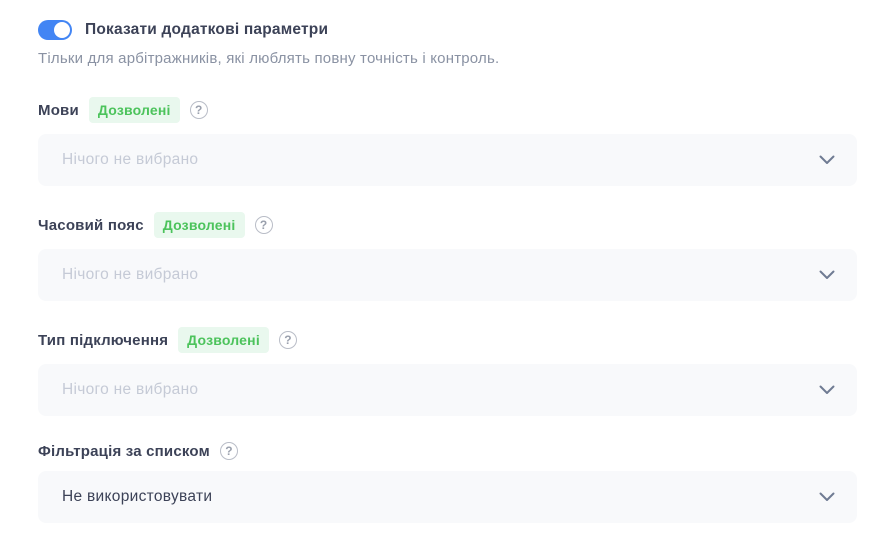 Image resolution: width=895 pixels, height=544 pixels. What do you see at coordinates (207, 29) in the screenshot?
I see `show-advanced-toggle-label: Показати додаткові параметри` at bounding box center [207, 29].